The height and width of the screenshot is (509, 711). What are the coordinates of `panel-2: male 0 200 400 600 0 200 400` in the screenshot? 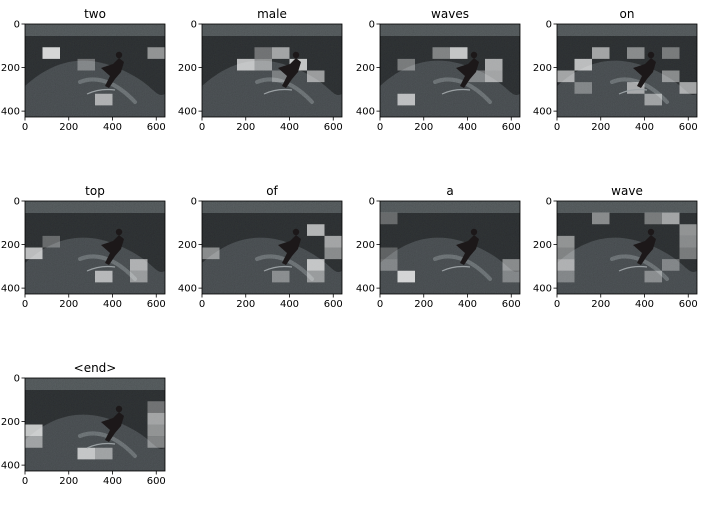 It's located at (260, 70).